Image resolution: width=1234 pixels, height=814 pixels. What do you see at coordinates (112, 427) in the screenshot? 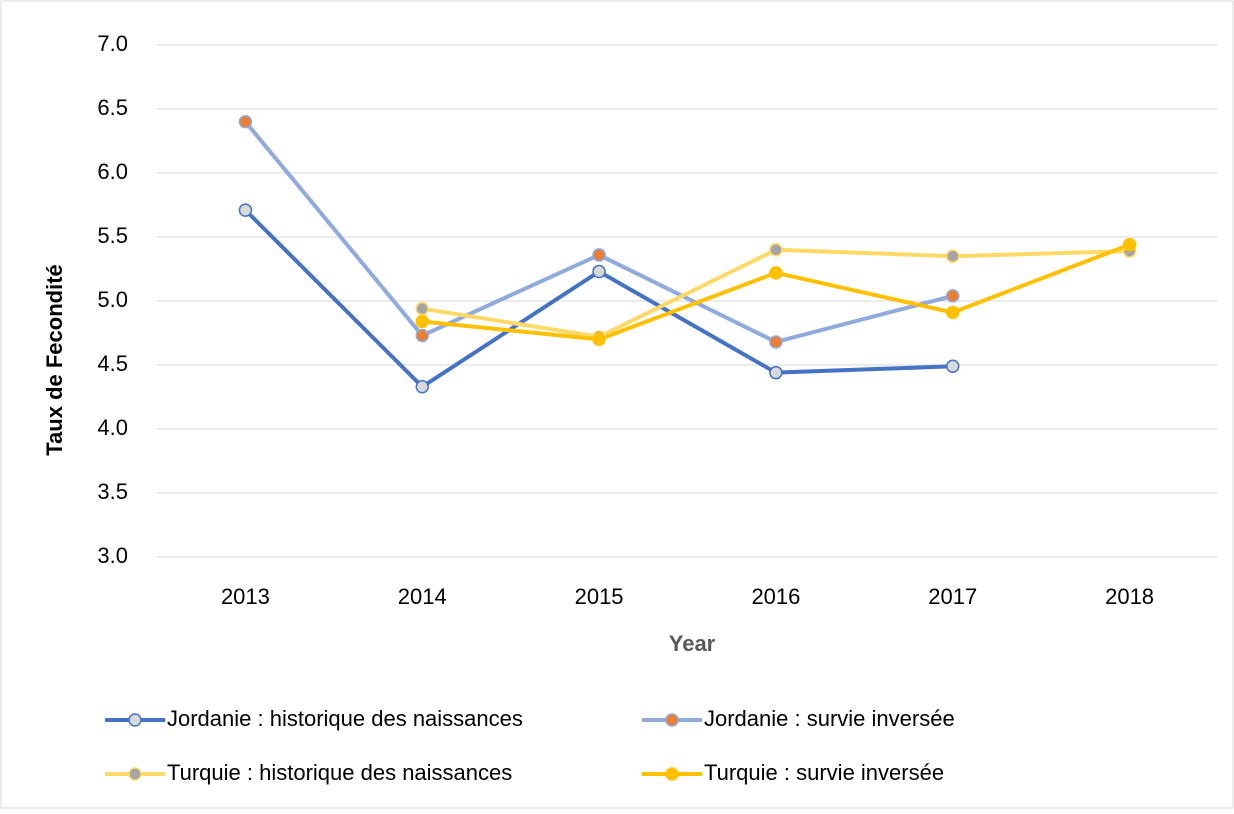
I see `y-tick-label: 4.0` at bounding box center [112, 427].